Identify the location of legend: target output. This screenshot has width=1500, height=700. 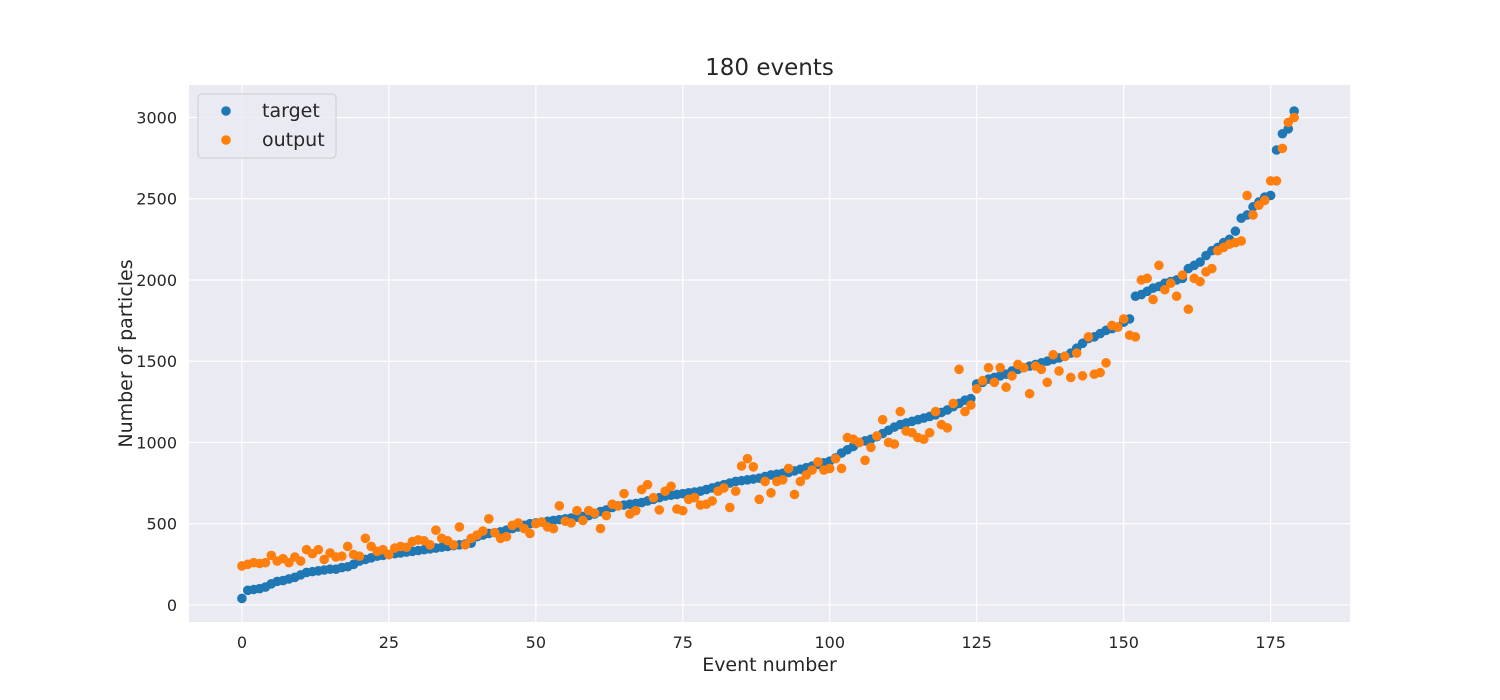
(267, 126).